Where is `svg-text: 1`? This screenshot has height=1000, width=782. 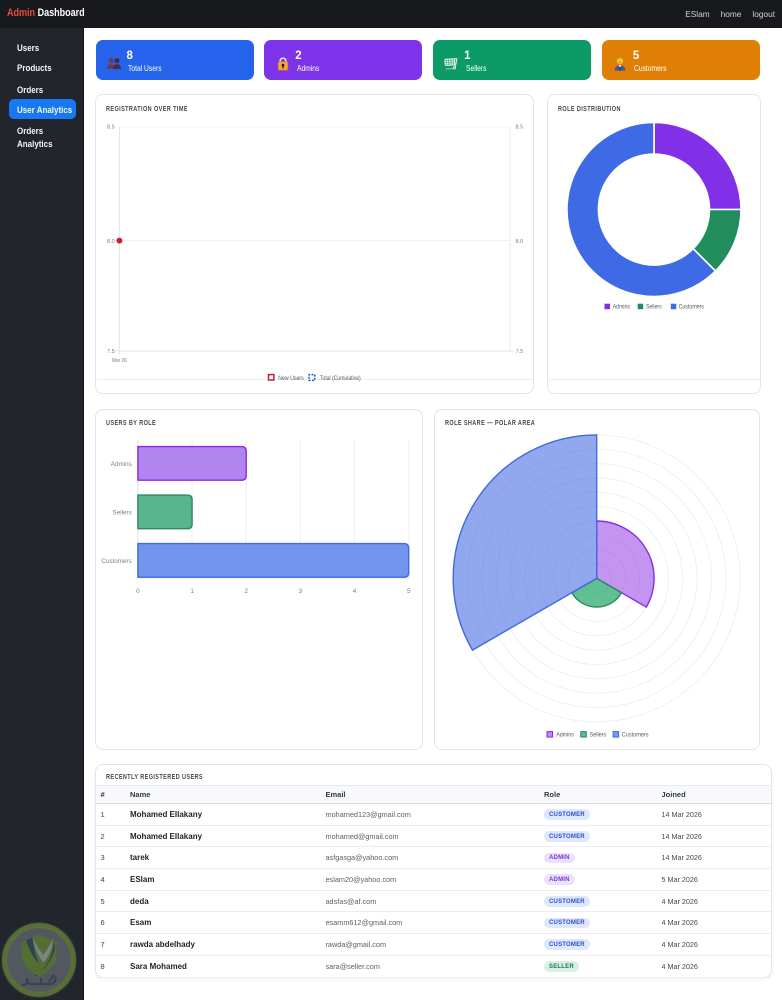 svg-text: 1 is located at coordinates (192, 591).